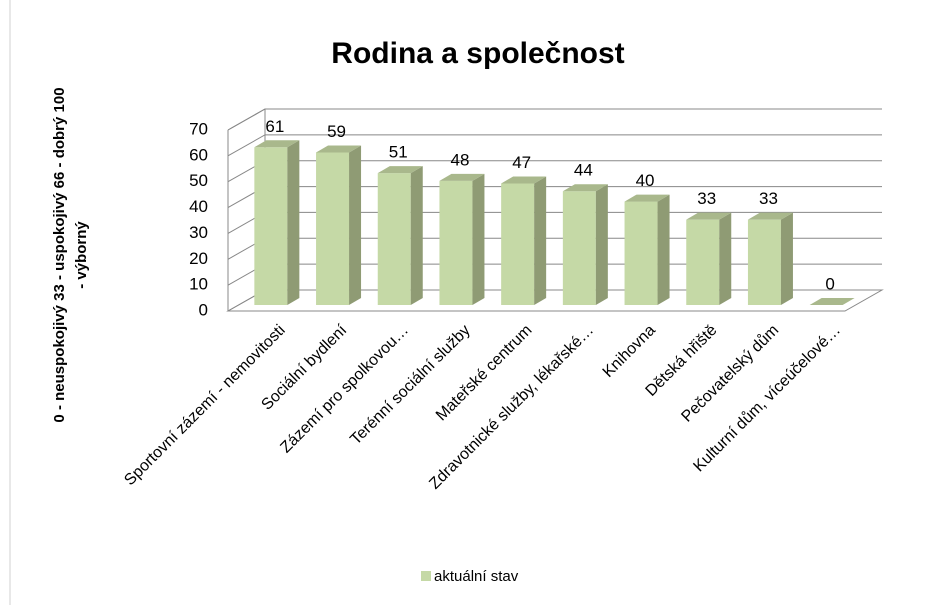  What do you see at coordinates (476, 576) in the screenshot?
I see `legend-label: aktuální stav` at bounding box center [476, 576].